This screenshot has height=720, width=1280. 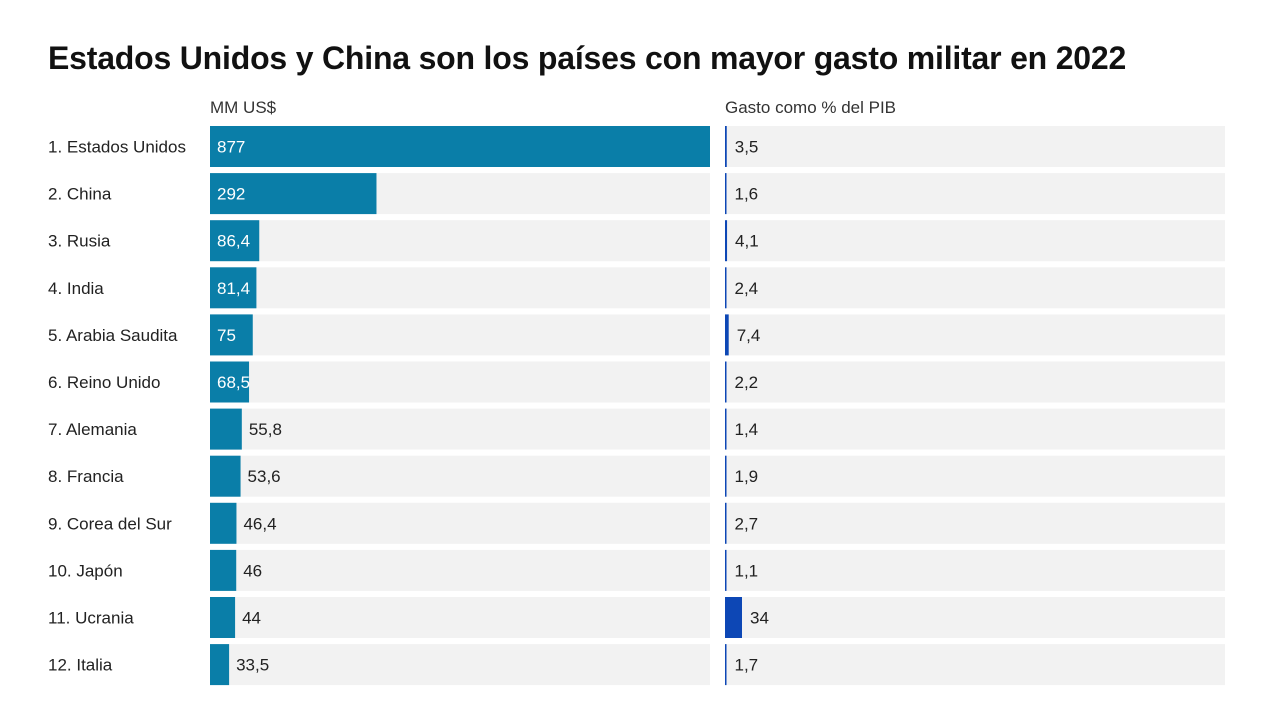 I want to click on gdp-value-label: 34, so click(x=759, y=618).